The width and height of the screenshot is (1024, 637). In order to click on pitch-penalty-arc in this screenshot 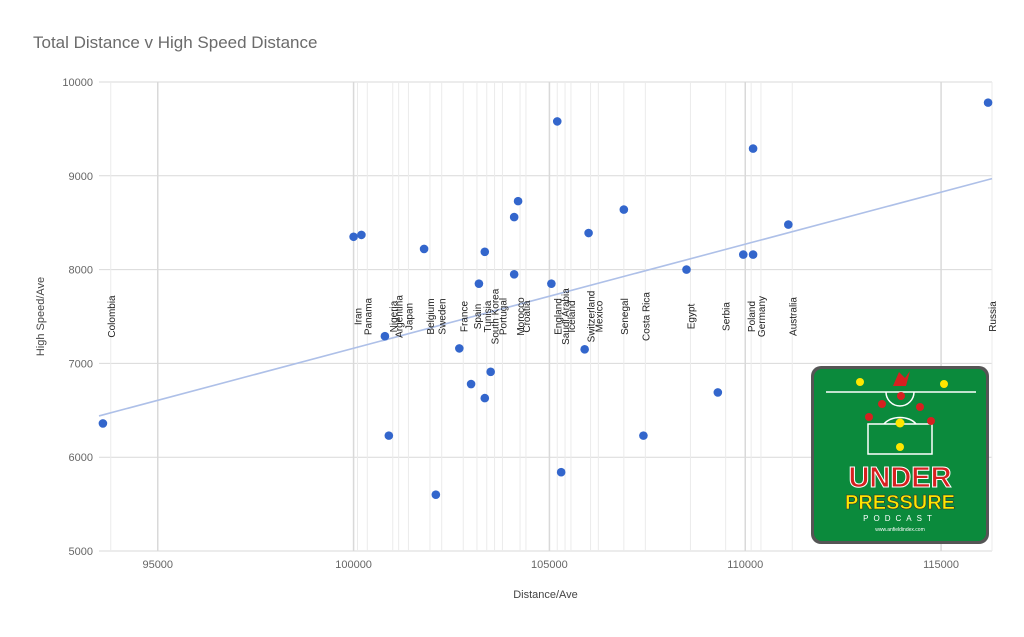, I will do `click(900, 420)`.